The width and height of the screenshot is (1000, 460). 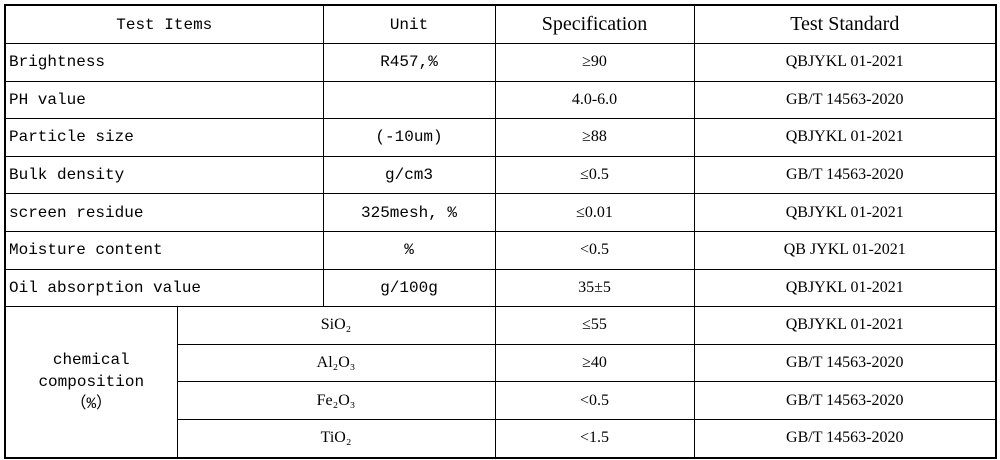 I want to click on cell: ≥88, so click(x=594, y=137).